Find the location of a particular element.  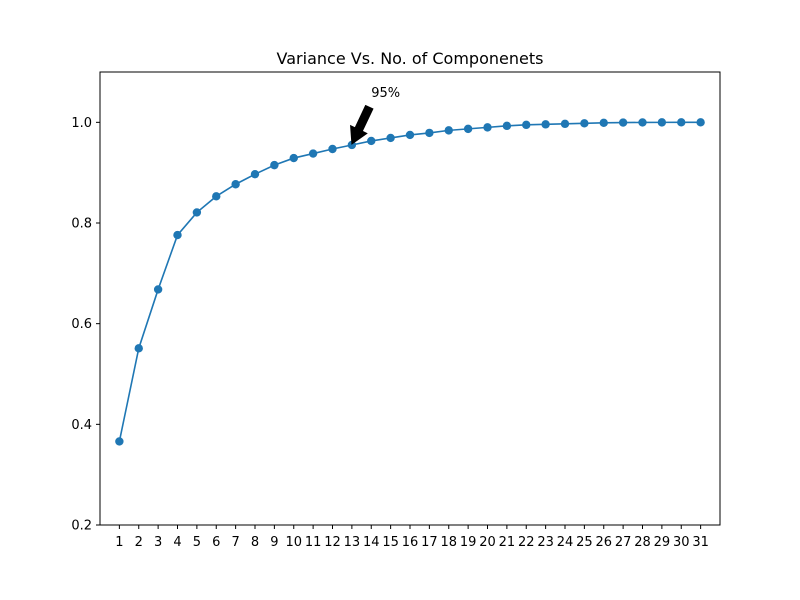

x-tick-label: 2 is located at coordinates (139, 542).